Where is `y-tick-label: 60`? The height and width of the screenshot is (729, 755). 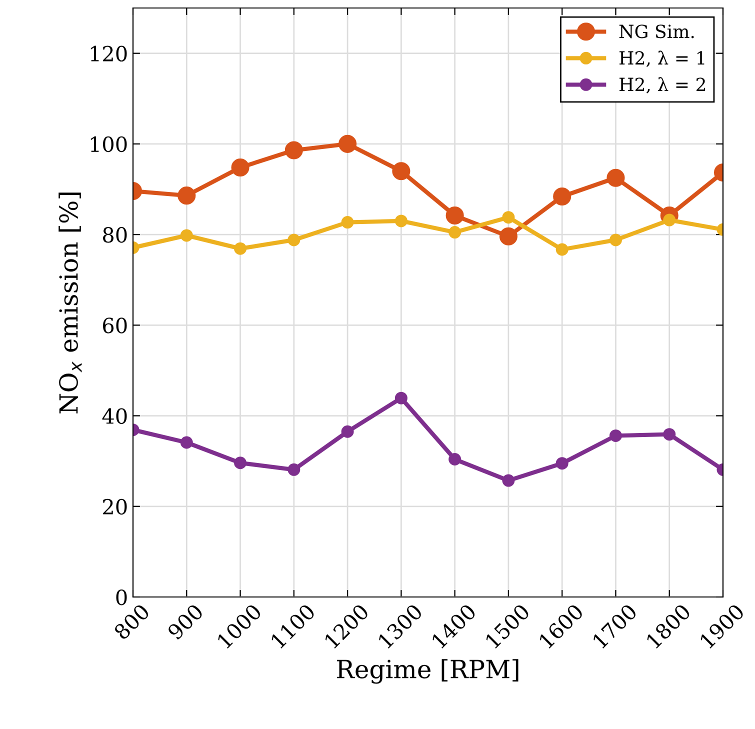 y-tick-label: 60 is located at coordinates (115, 326).